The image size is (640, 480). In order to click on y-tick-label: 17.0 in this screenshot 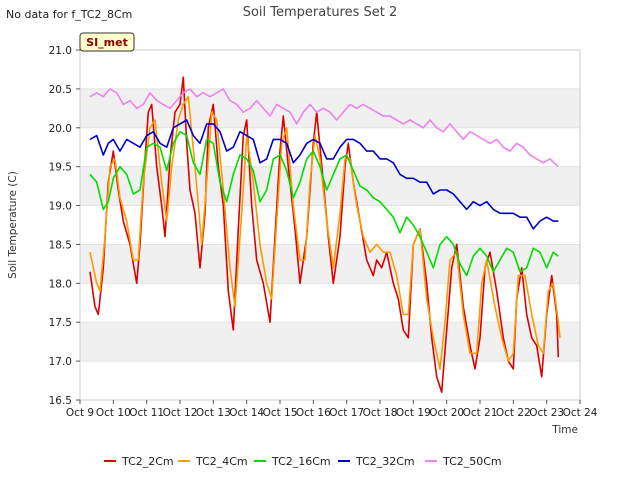, I will do `click(60, 362)`.